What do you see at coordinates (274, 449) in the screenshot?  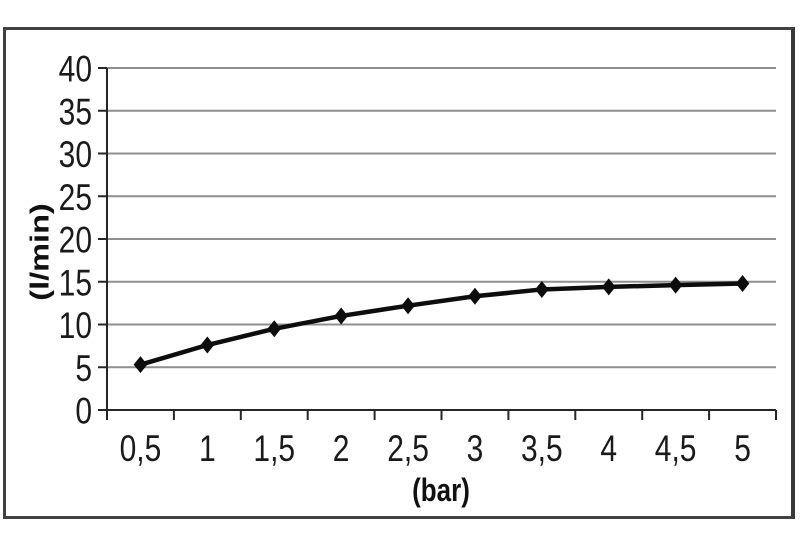 I see `x-tick-label: 1,5` at bounding box center [274, 449].